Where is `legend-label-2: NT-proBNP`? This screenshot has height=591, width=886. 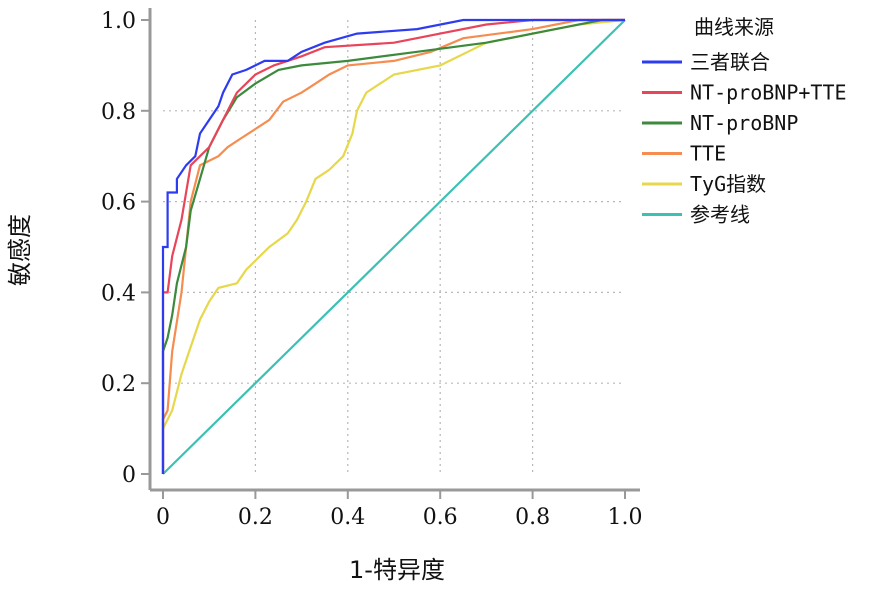 legend-label-2: NT-proBNP is located at coordinates (744, 123).